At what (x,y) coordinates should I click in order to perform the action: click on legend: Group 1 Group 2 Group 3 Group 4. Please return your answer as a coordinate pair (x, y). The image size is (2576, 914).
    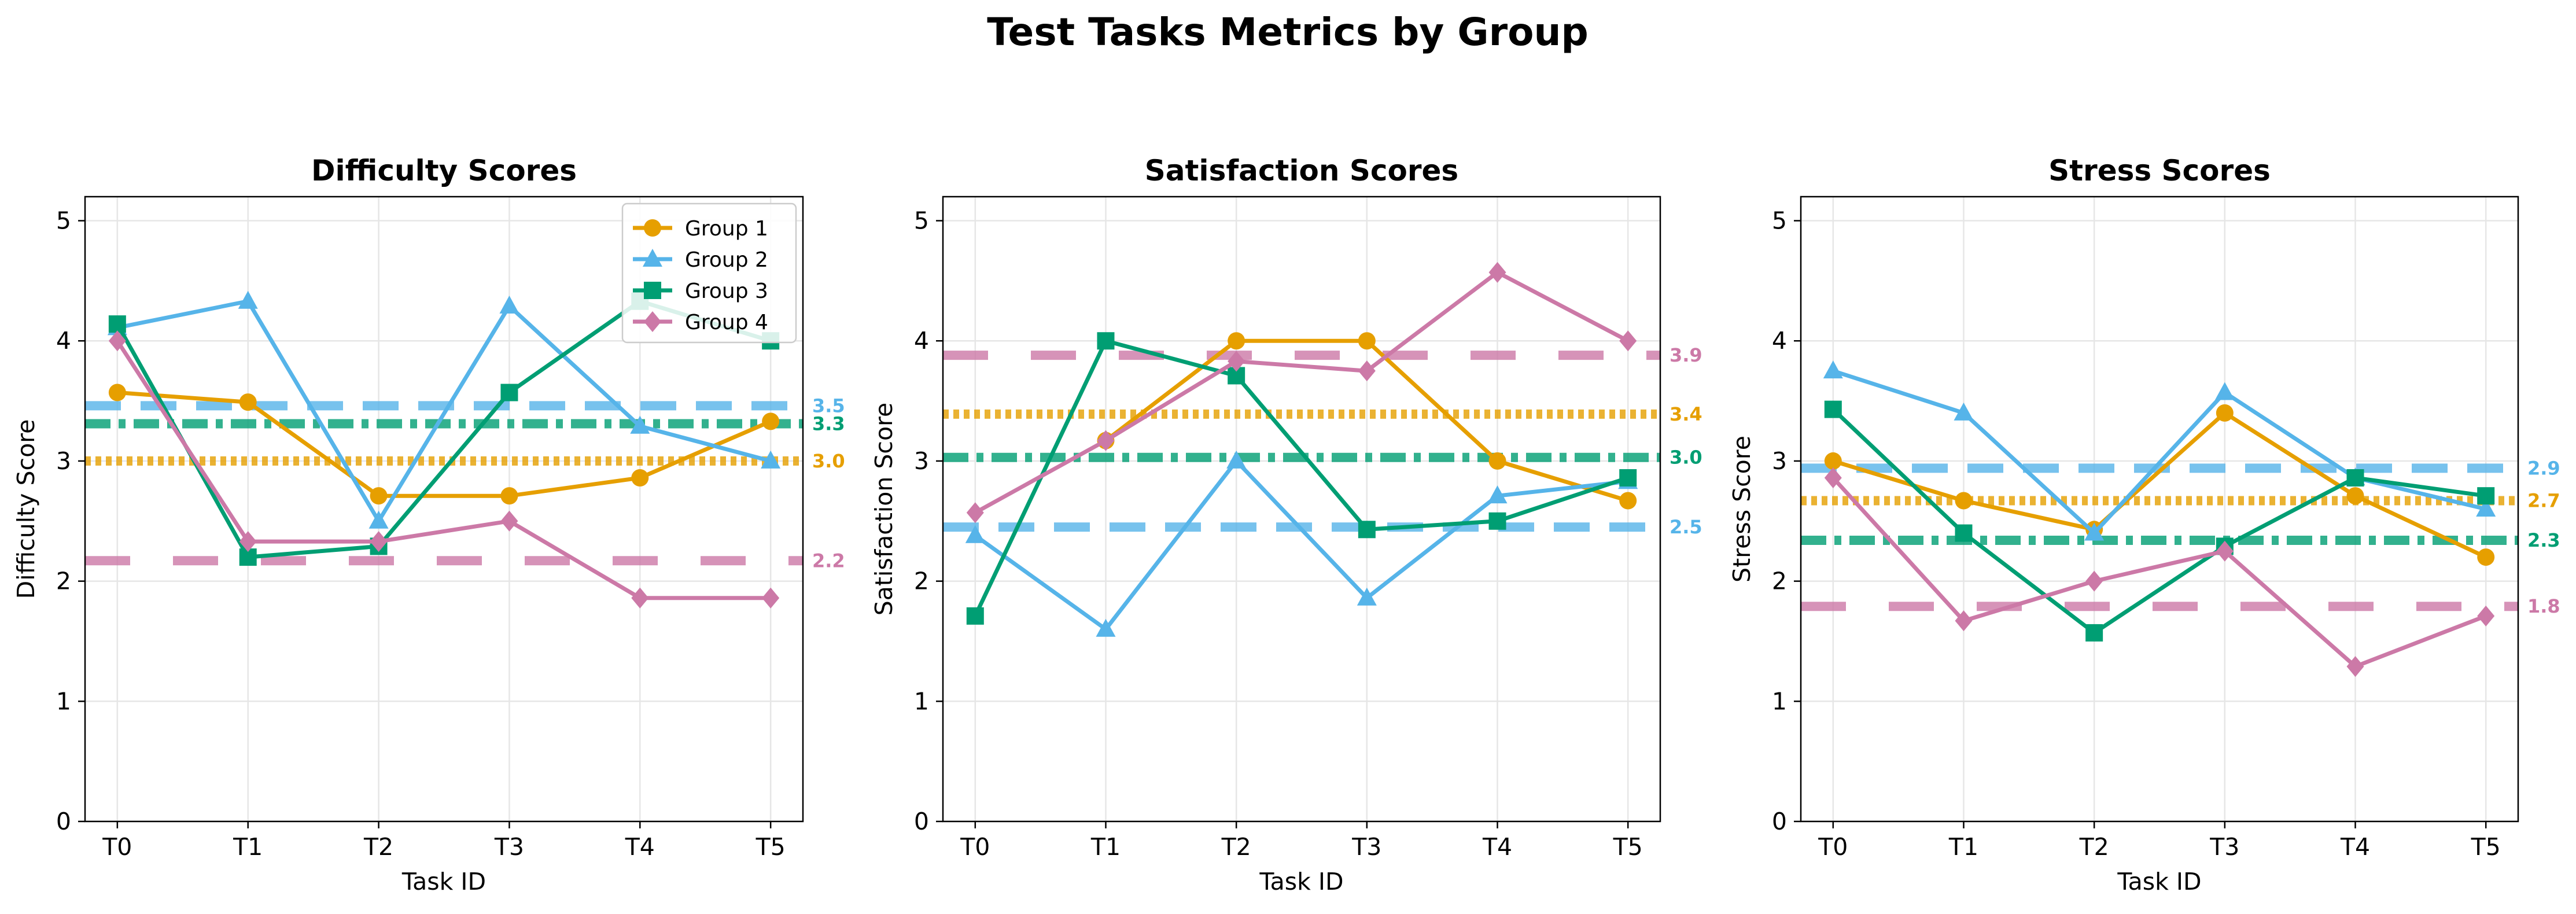
    Looking at the image, I should click on (709, 273).